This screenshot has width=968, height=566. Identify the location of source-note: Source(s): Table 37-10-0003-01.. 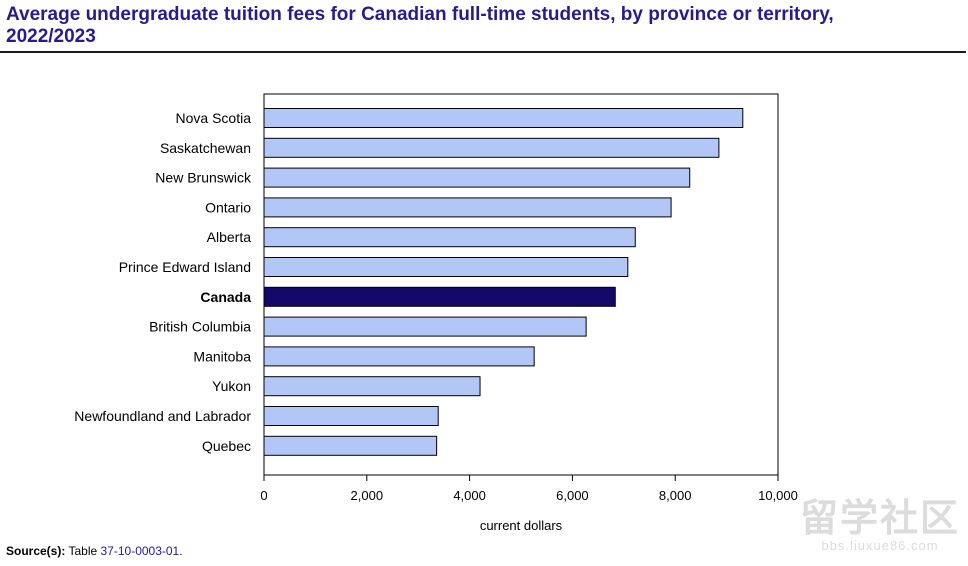
(94, 551).